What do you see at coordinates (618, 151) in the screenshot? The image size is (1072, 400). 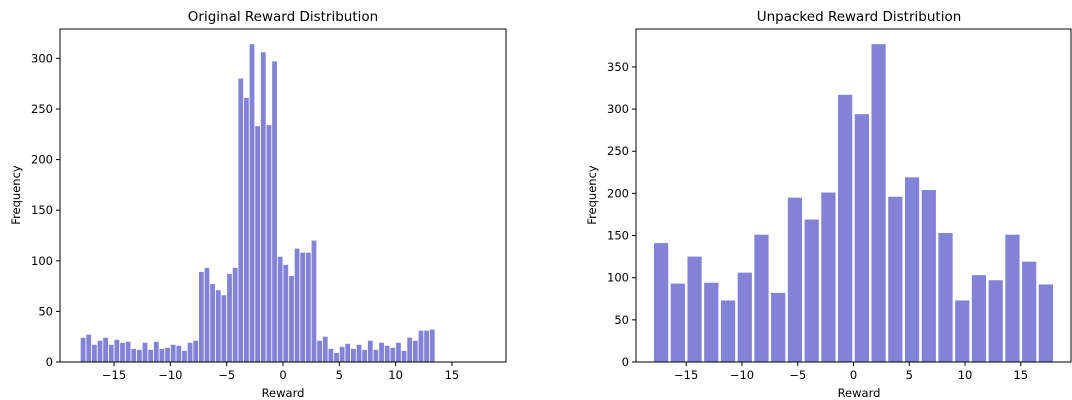 I see `y-tick-label: 250` at bounding box center [618, 151].